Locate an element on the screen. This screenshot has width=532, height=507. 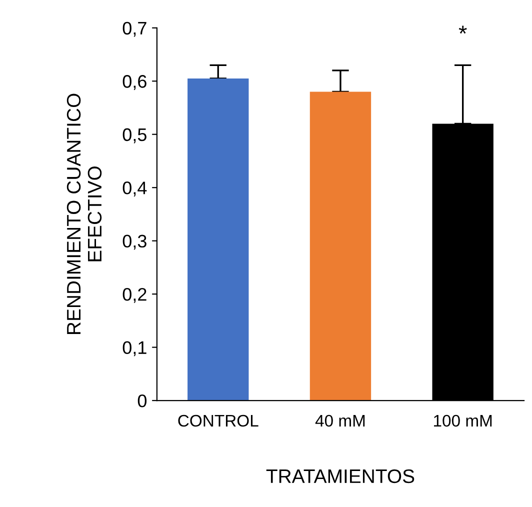
x-axis-title: TRATAMIENTOS is located at coordinates (340, 476).